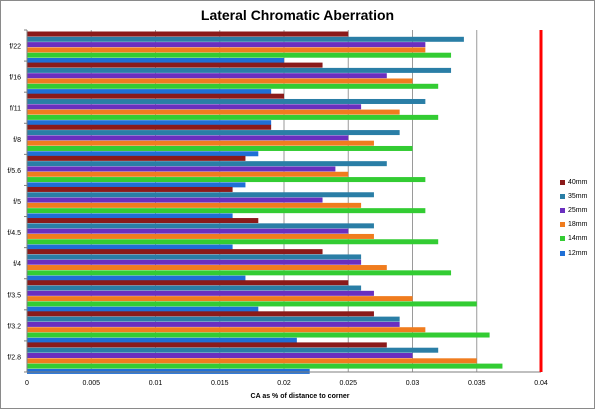  I want to click on bar-12mm-f11, so click(149, 123).